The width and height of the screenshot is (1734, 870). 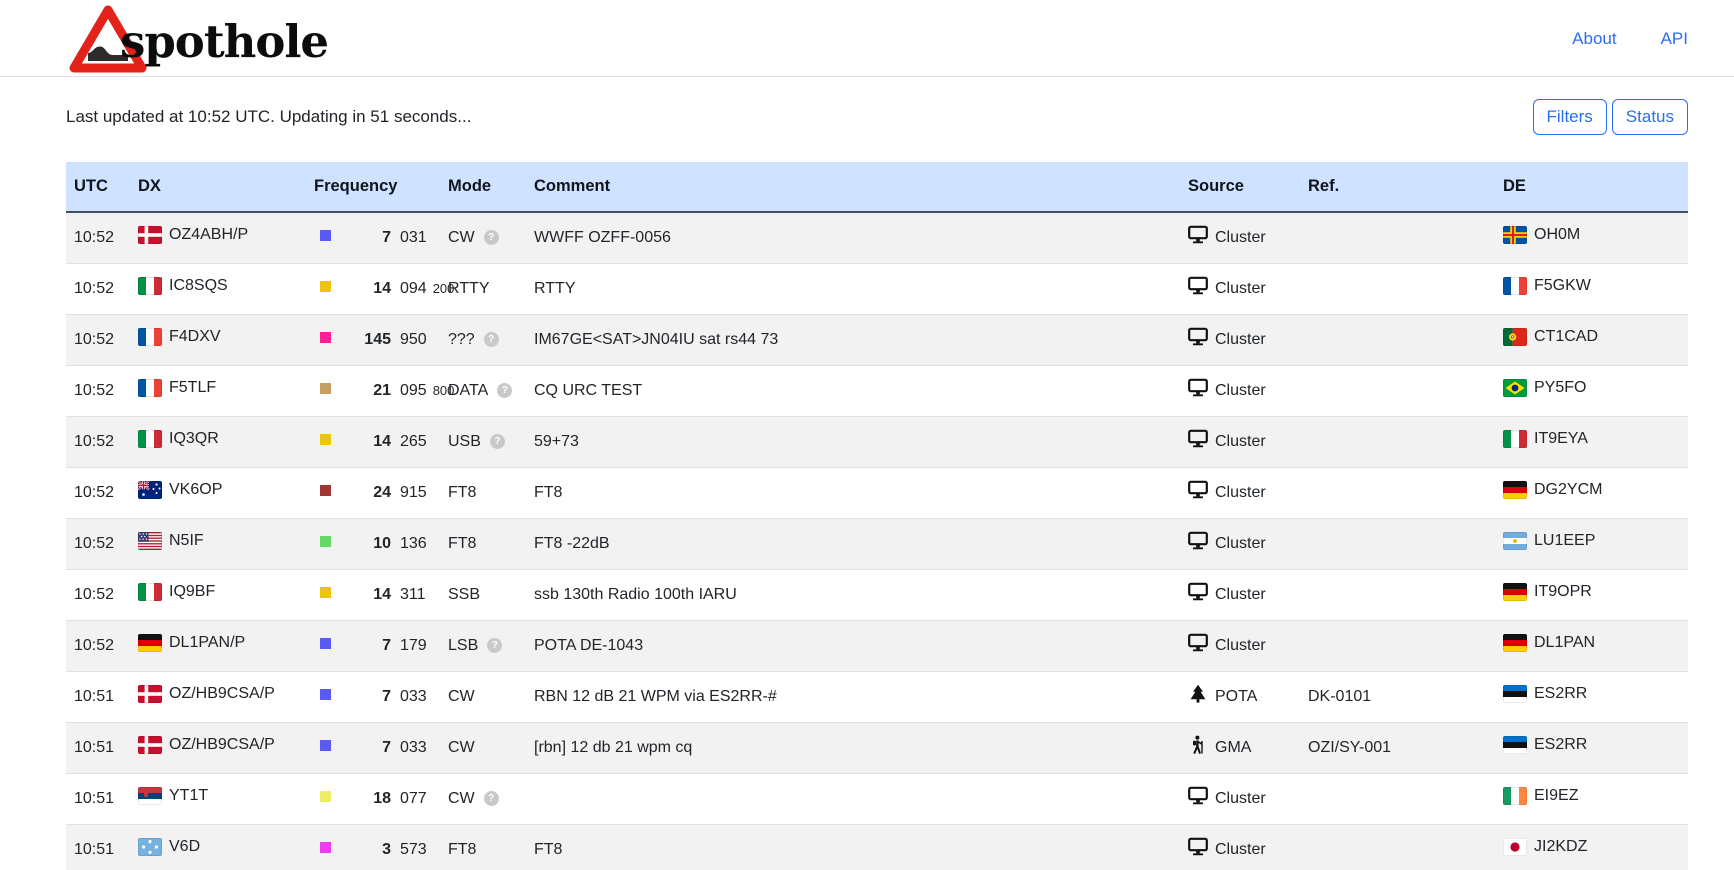 I want to click on de-callsign: LU1EEP, so click(x=1565, y=540).